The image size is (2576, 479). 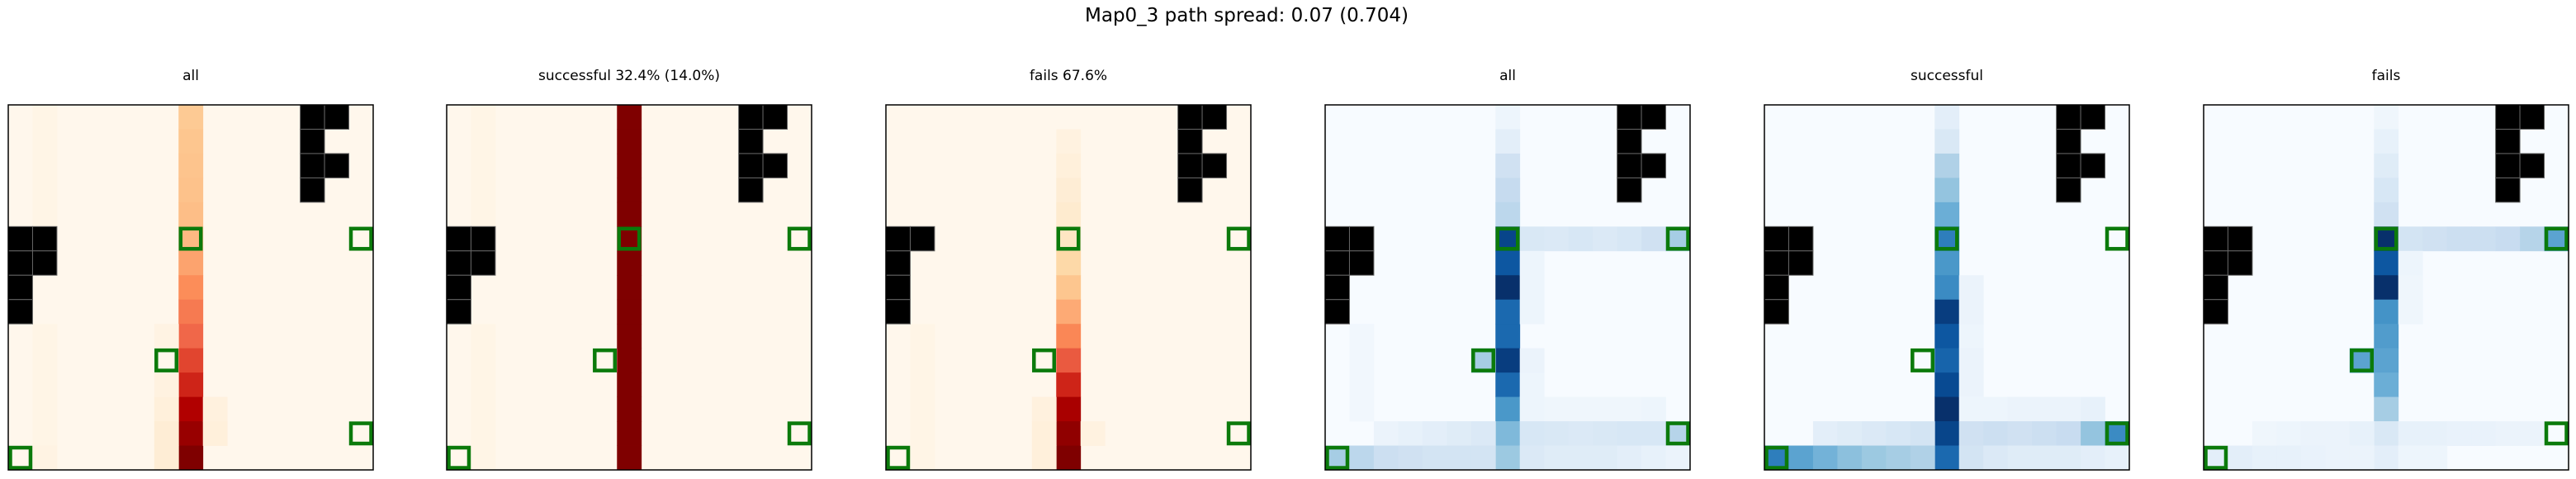 I want to click on heatmap-panel-4: all, so click(x=1507, y=269).